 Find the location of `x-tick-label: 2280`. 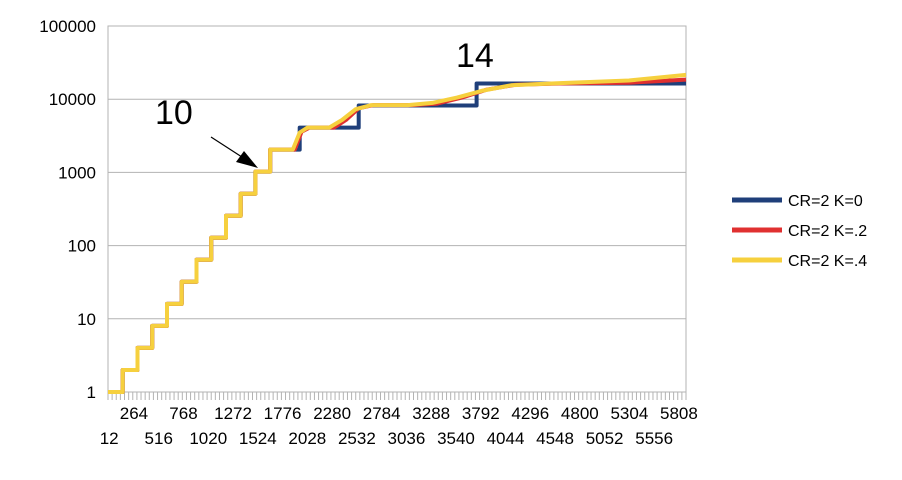

x-tick-label: 2280 is located at coordinates (332, 413).